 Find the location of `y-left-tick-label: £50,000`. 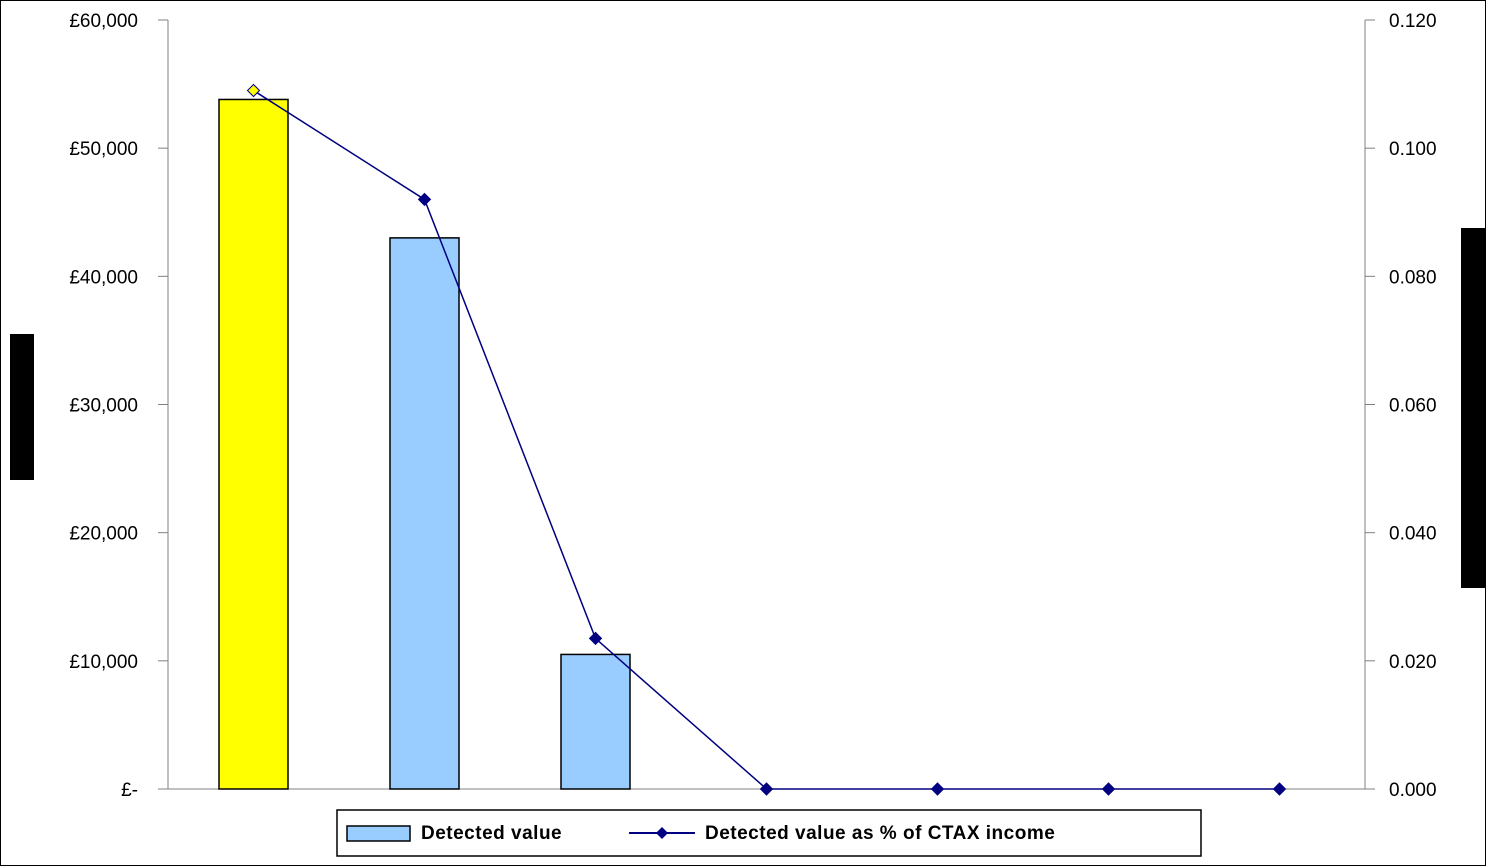

y-left-tick-label: £50,000 is located at coordinates (103, 149).